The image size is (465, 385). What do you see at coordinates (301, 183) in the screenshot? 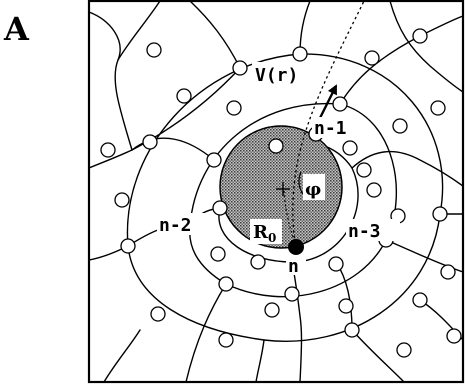
I see `angle-arc` at bounding box center [301, 183].